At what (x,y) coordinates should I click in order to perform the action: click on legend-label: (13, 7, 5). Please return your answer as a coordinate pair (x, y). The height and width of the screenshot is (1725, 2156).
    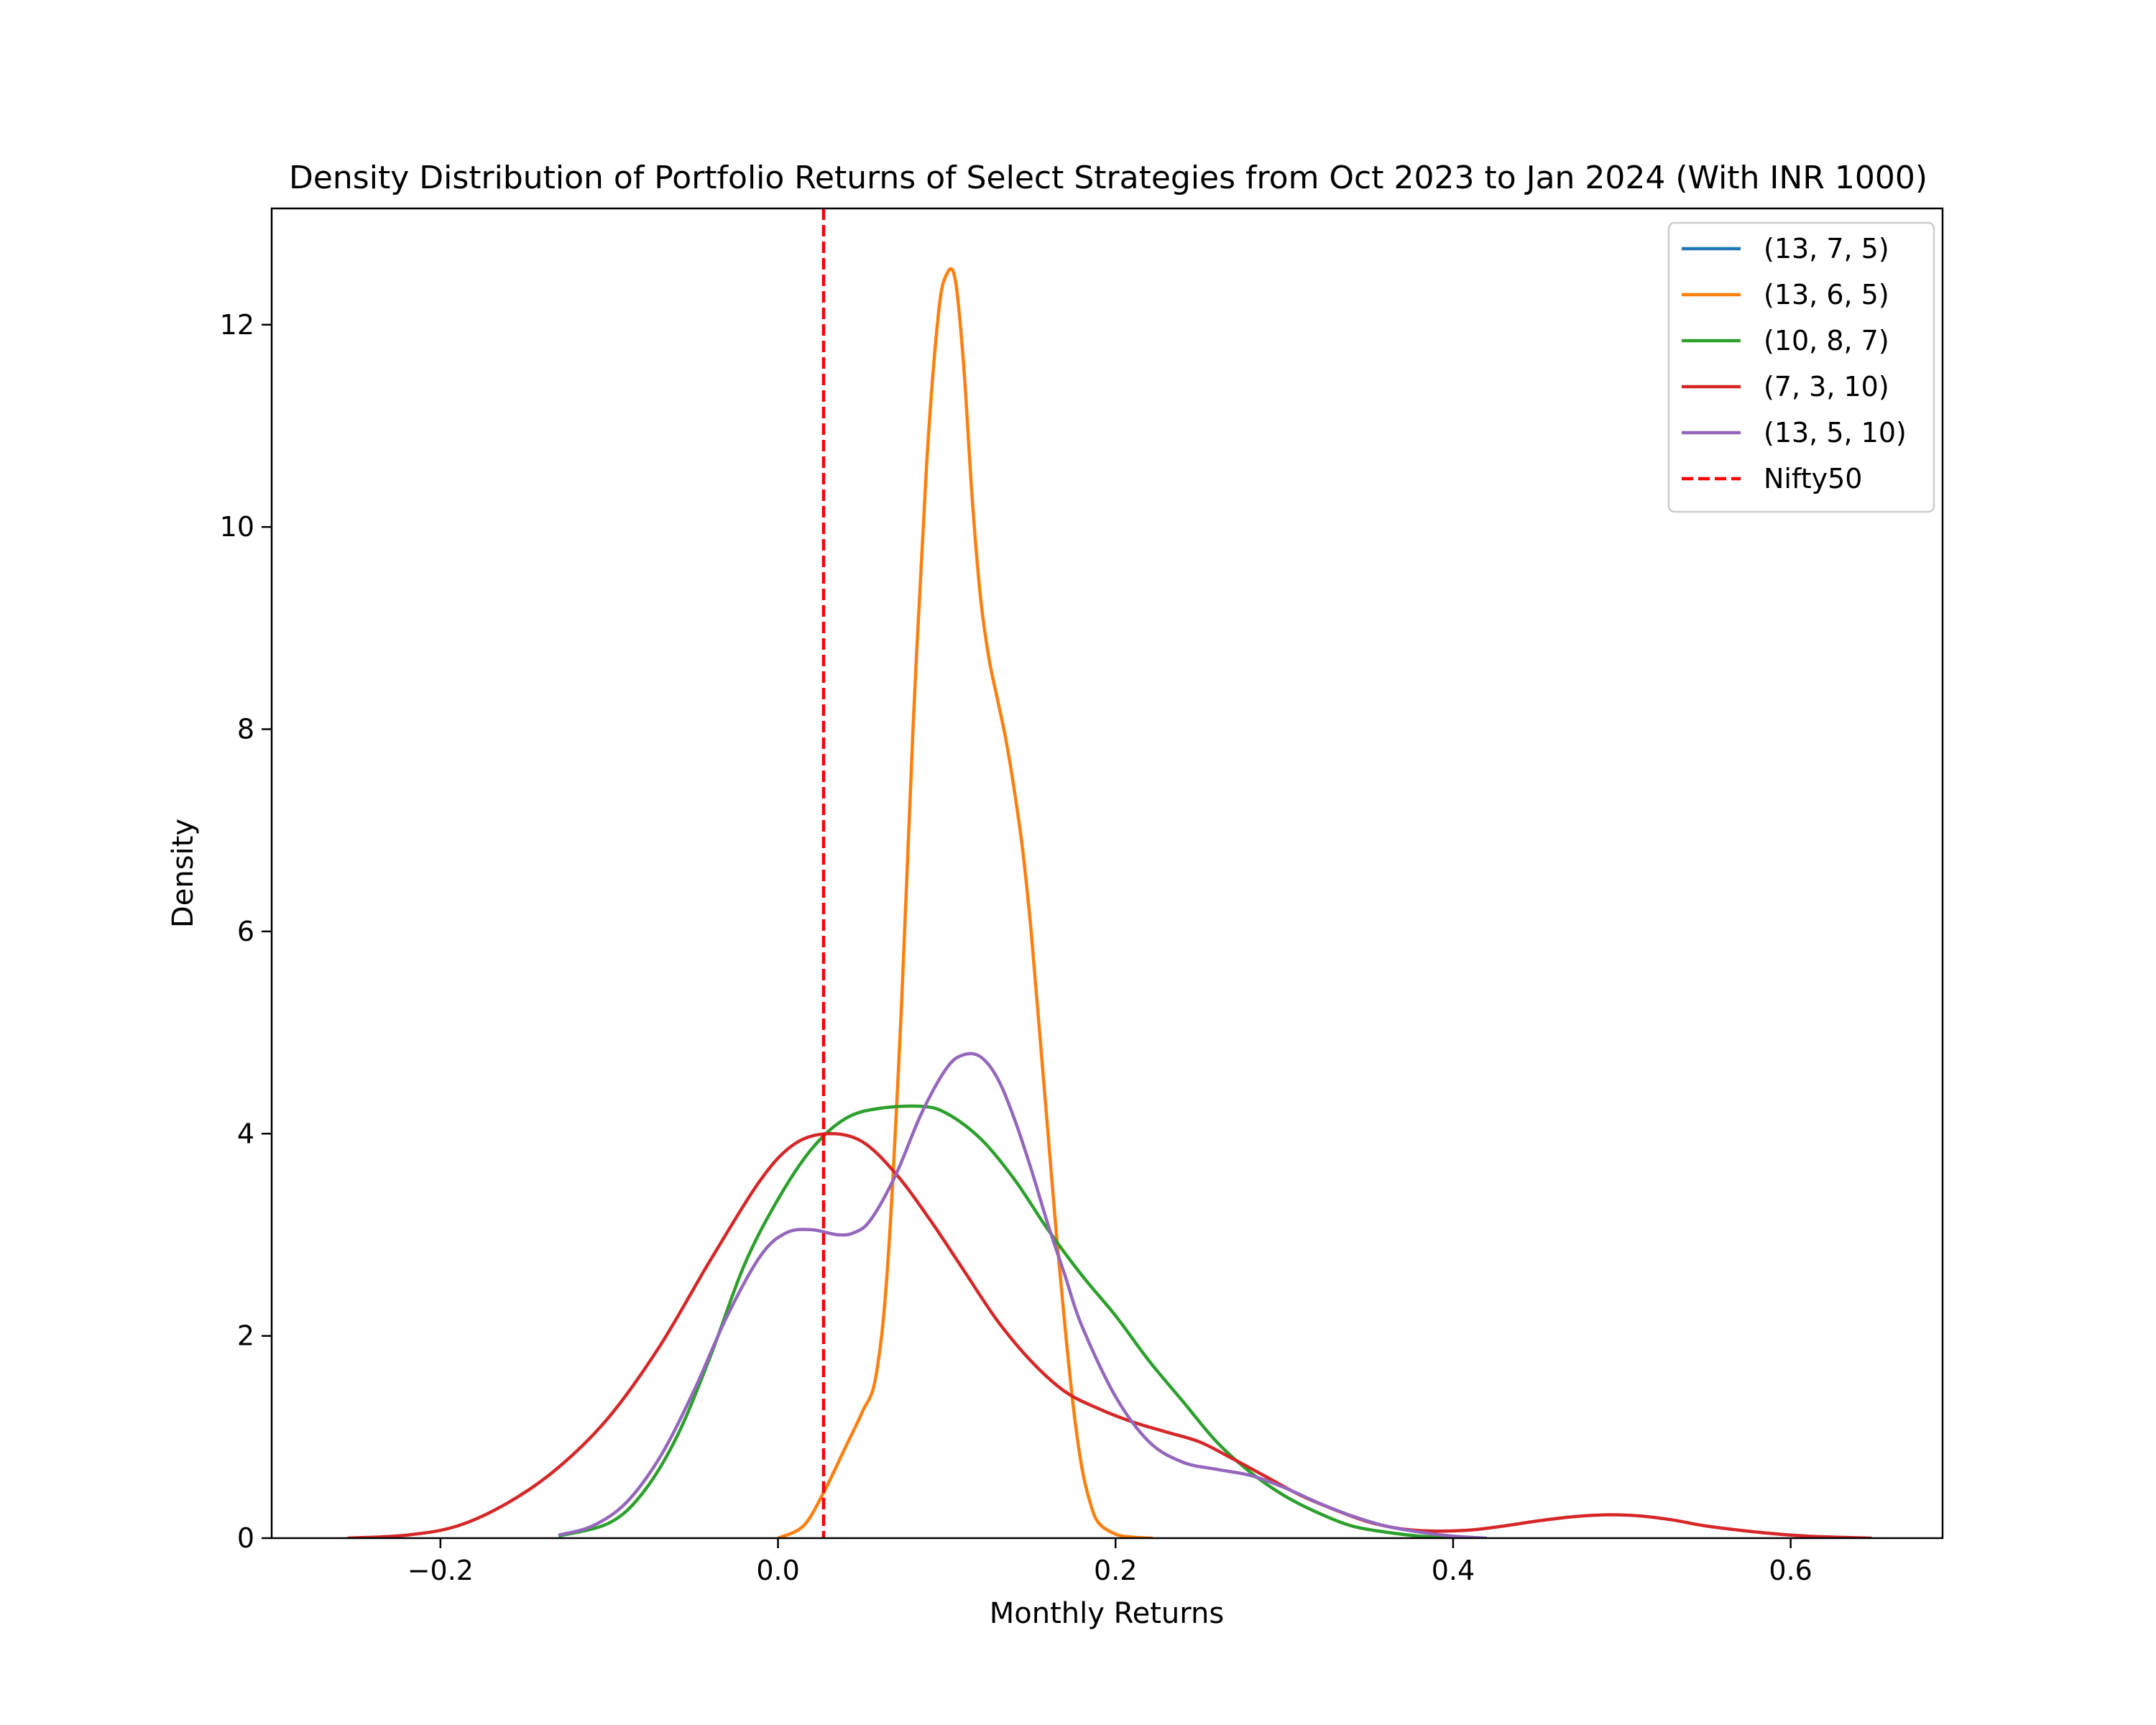
    Looking at the image, I should click on (1826, 248).